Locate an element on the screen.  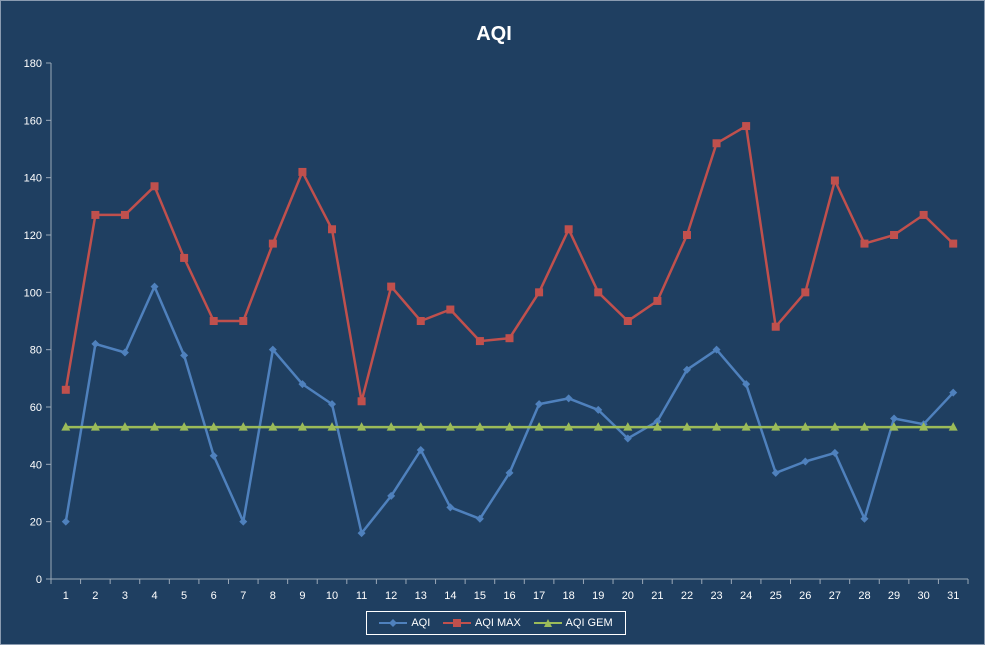
legend-label-aqi-gem: AQI GEM is located at coordinates (589, 623).